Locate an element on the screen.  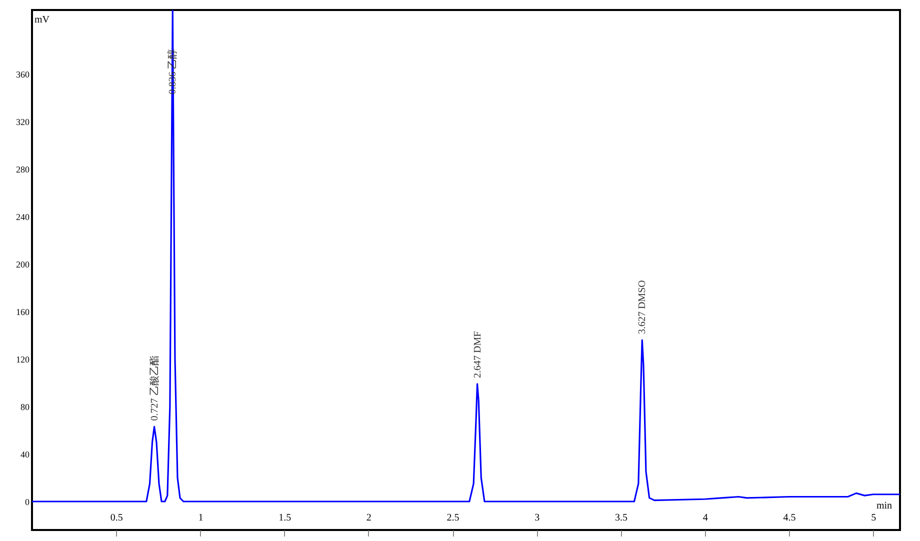
x-axis-title: min is located at coordinates (884, 506).